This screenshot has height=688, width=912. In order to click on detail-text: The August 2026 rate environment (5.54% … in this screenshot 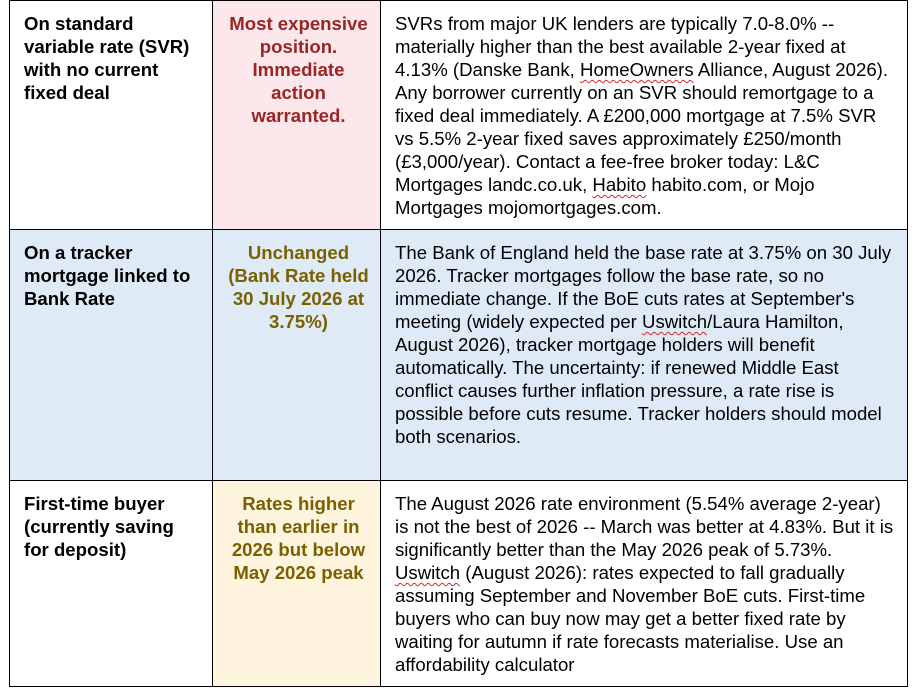, I will do `click(644, 526)`.